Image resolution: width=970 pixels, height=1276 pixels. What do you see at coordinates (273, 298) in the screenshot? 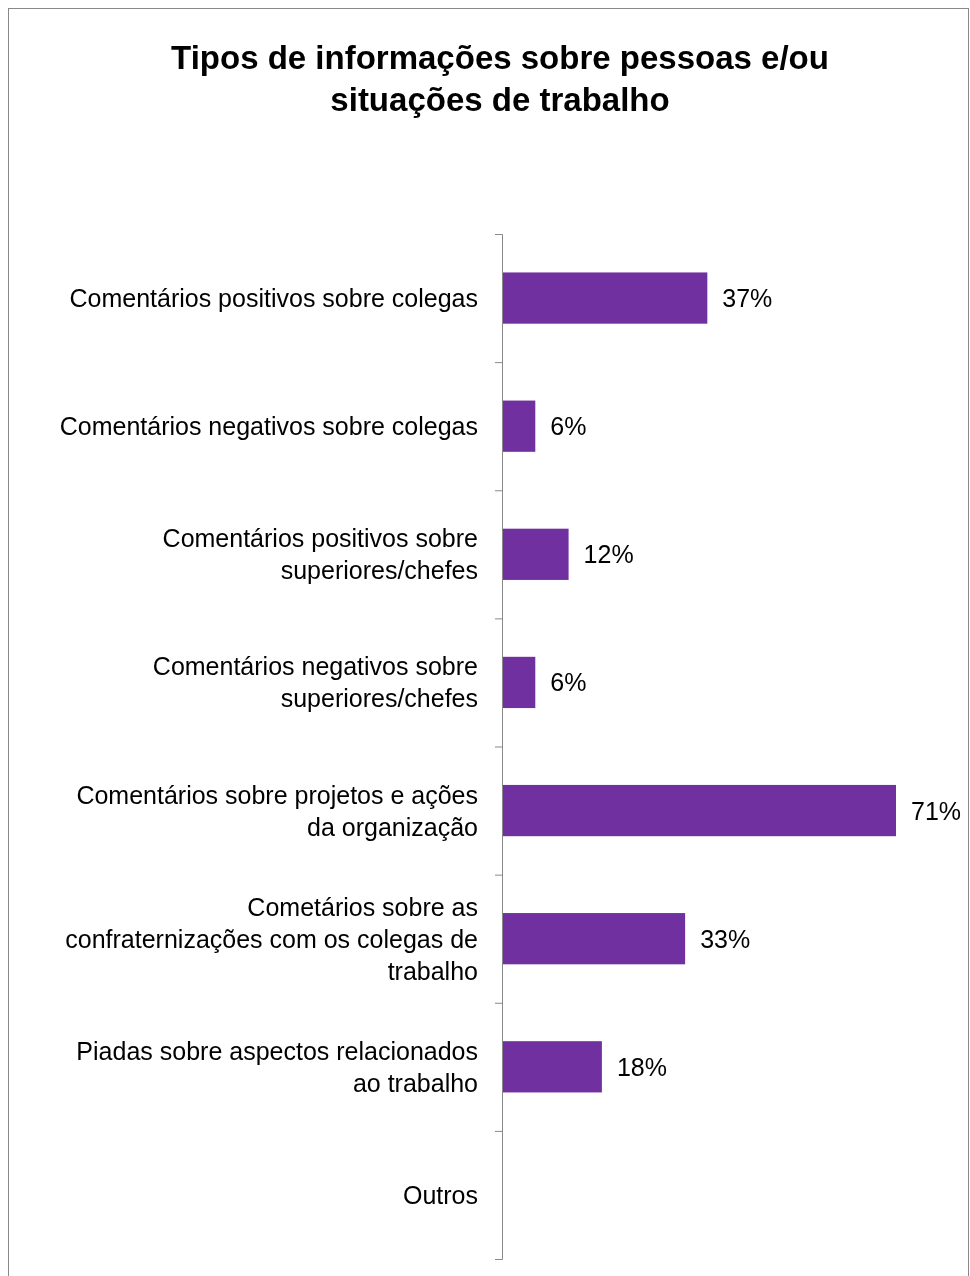
I see `y-tick-label: Comentários positivos sobre colegas` at bounding box center [273, 298].